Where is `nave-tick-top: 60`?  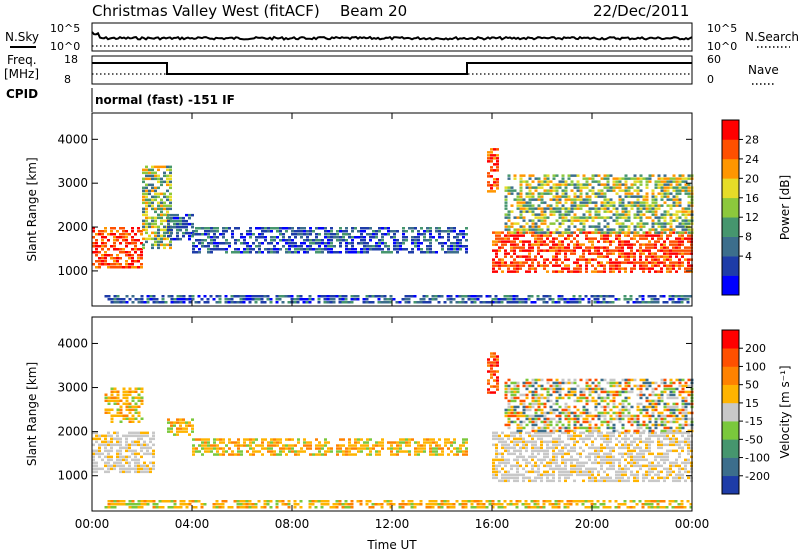 nave-tick-top: 60 is located at coordinates (714, 59).